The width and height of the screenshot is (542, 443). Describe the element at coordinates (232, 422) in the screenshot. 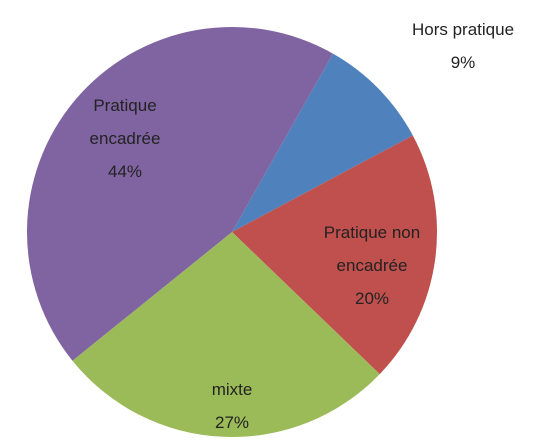

I see `value-label: 27%` at that location.